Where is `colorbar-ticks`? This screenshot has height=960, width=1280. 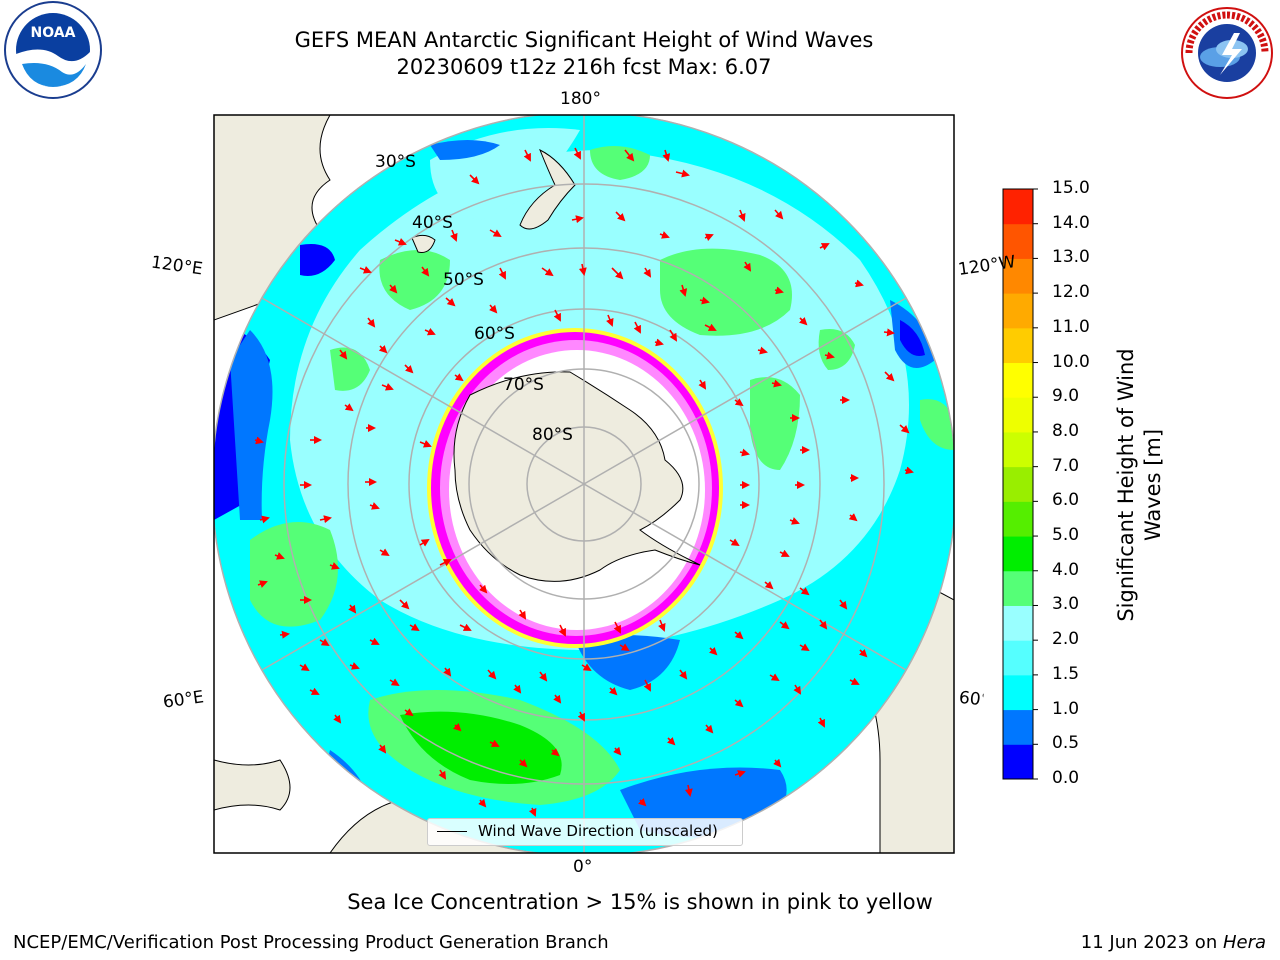
colorbar-ticks is located at coordinates (1035, 484).